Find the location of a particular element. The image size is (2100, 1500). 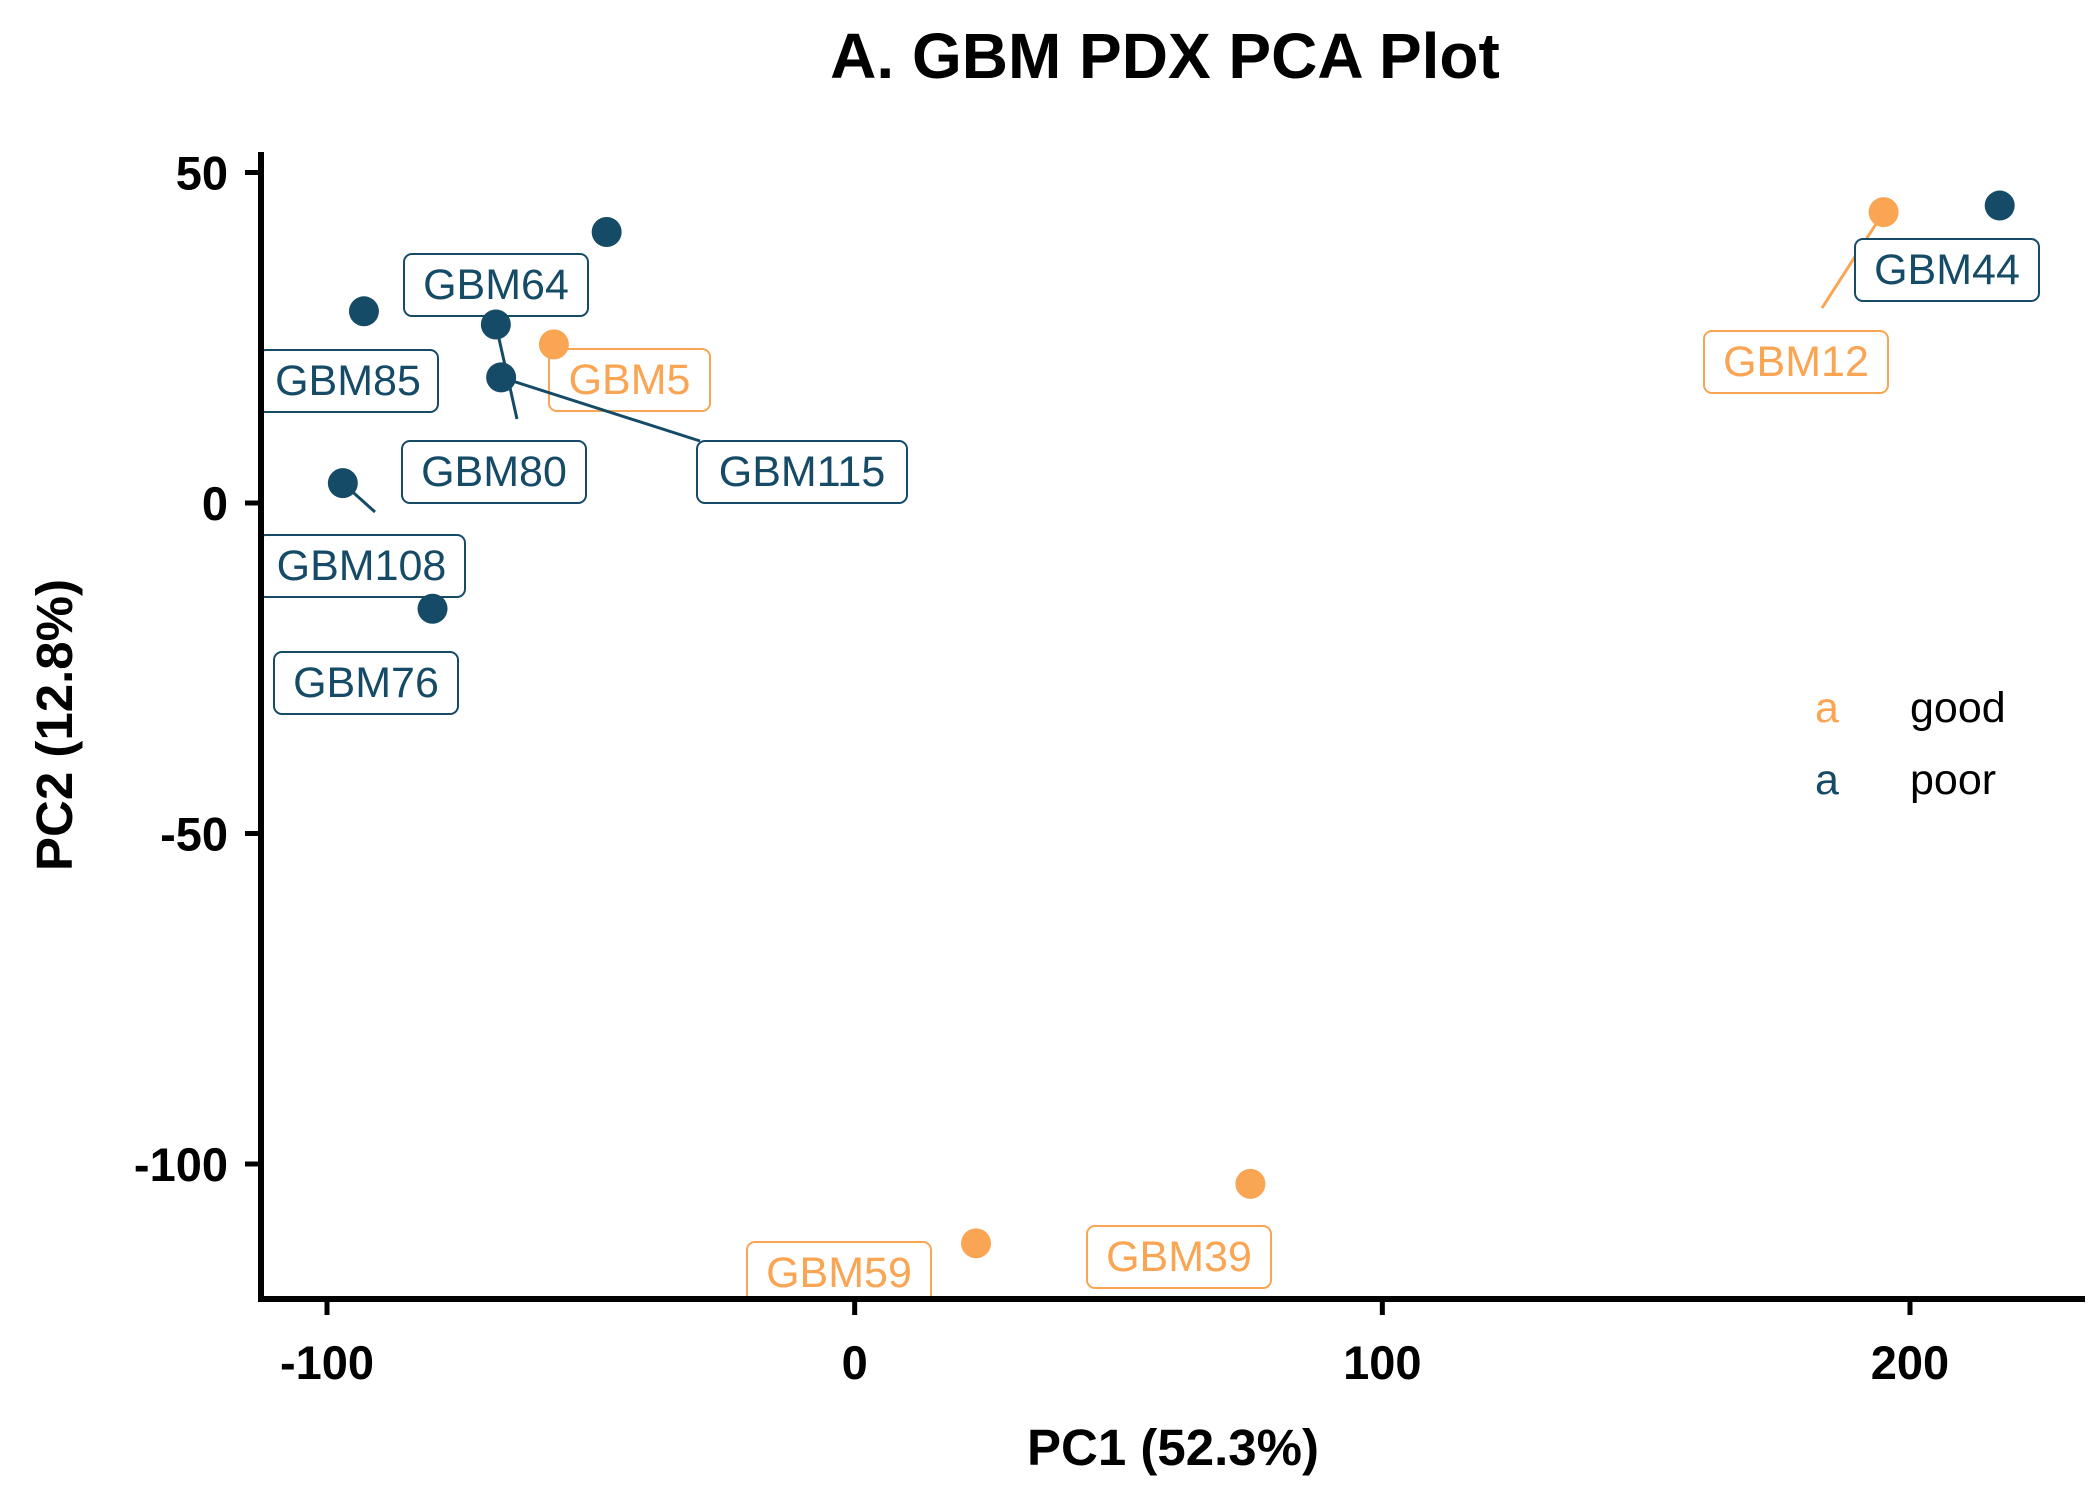

point-label: GBM12 is located at coordinates (1796, 362).